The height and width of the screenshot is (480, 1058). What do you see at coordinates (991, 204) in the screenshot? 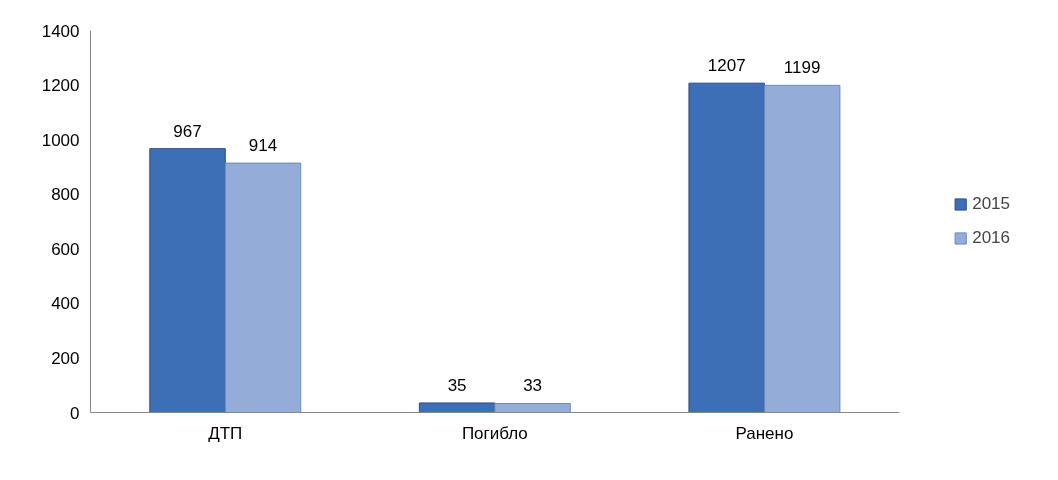
I see `legend-label: 2015` at bounding box center [991, 204].